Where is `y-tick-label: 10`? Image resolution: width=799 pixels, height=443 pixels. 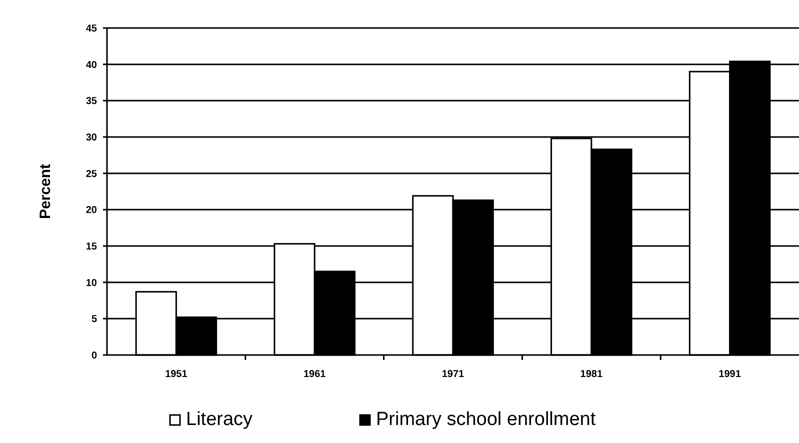 y-tick-label: 10 is located at coordinates (92, 283).